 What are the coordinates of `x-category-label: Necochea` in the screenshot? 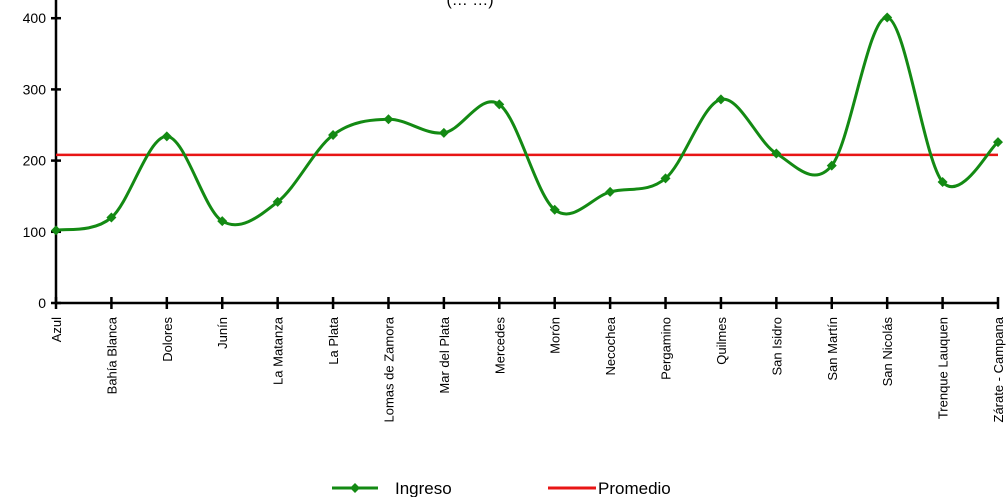 It's located at (610, 345).